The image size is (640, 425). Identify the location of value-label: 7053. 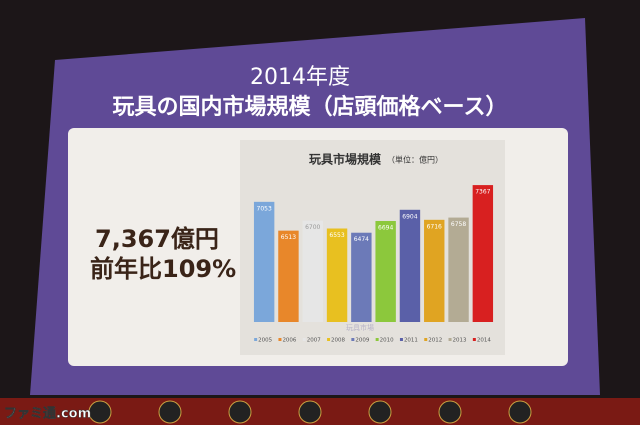
(264, 208).